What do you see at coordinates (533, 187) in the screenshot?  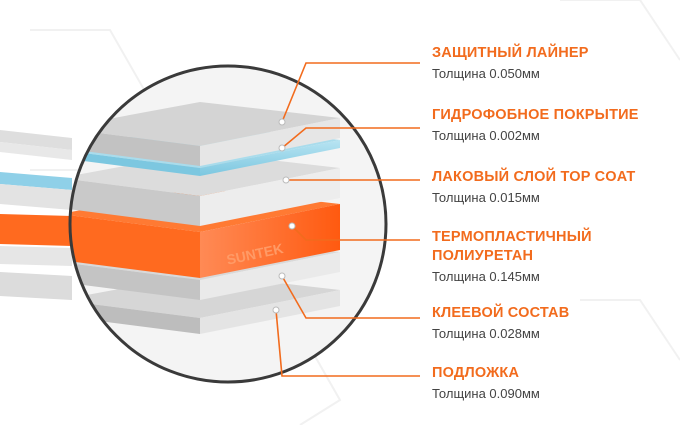 I see `label-topcoat: ЛАКОВЫЙ СЛОЙ TOP COAT Толщина 0.015мм` at bounding box center [533, 187].